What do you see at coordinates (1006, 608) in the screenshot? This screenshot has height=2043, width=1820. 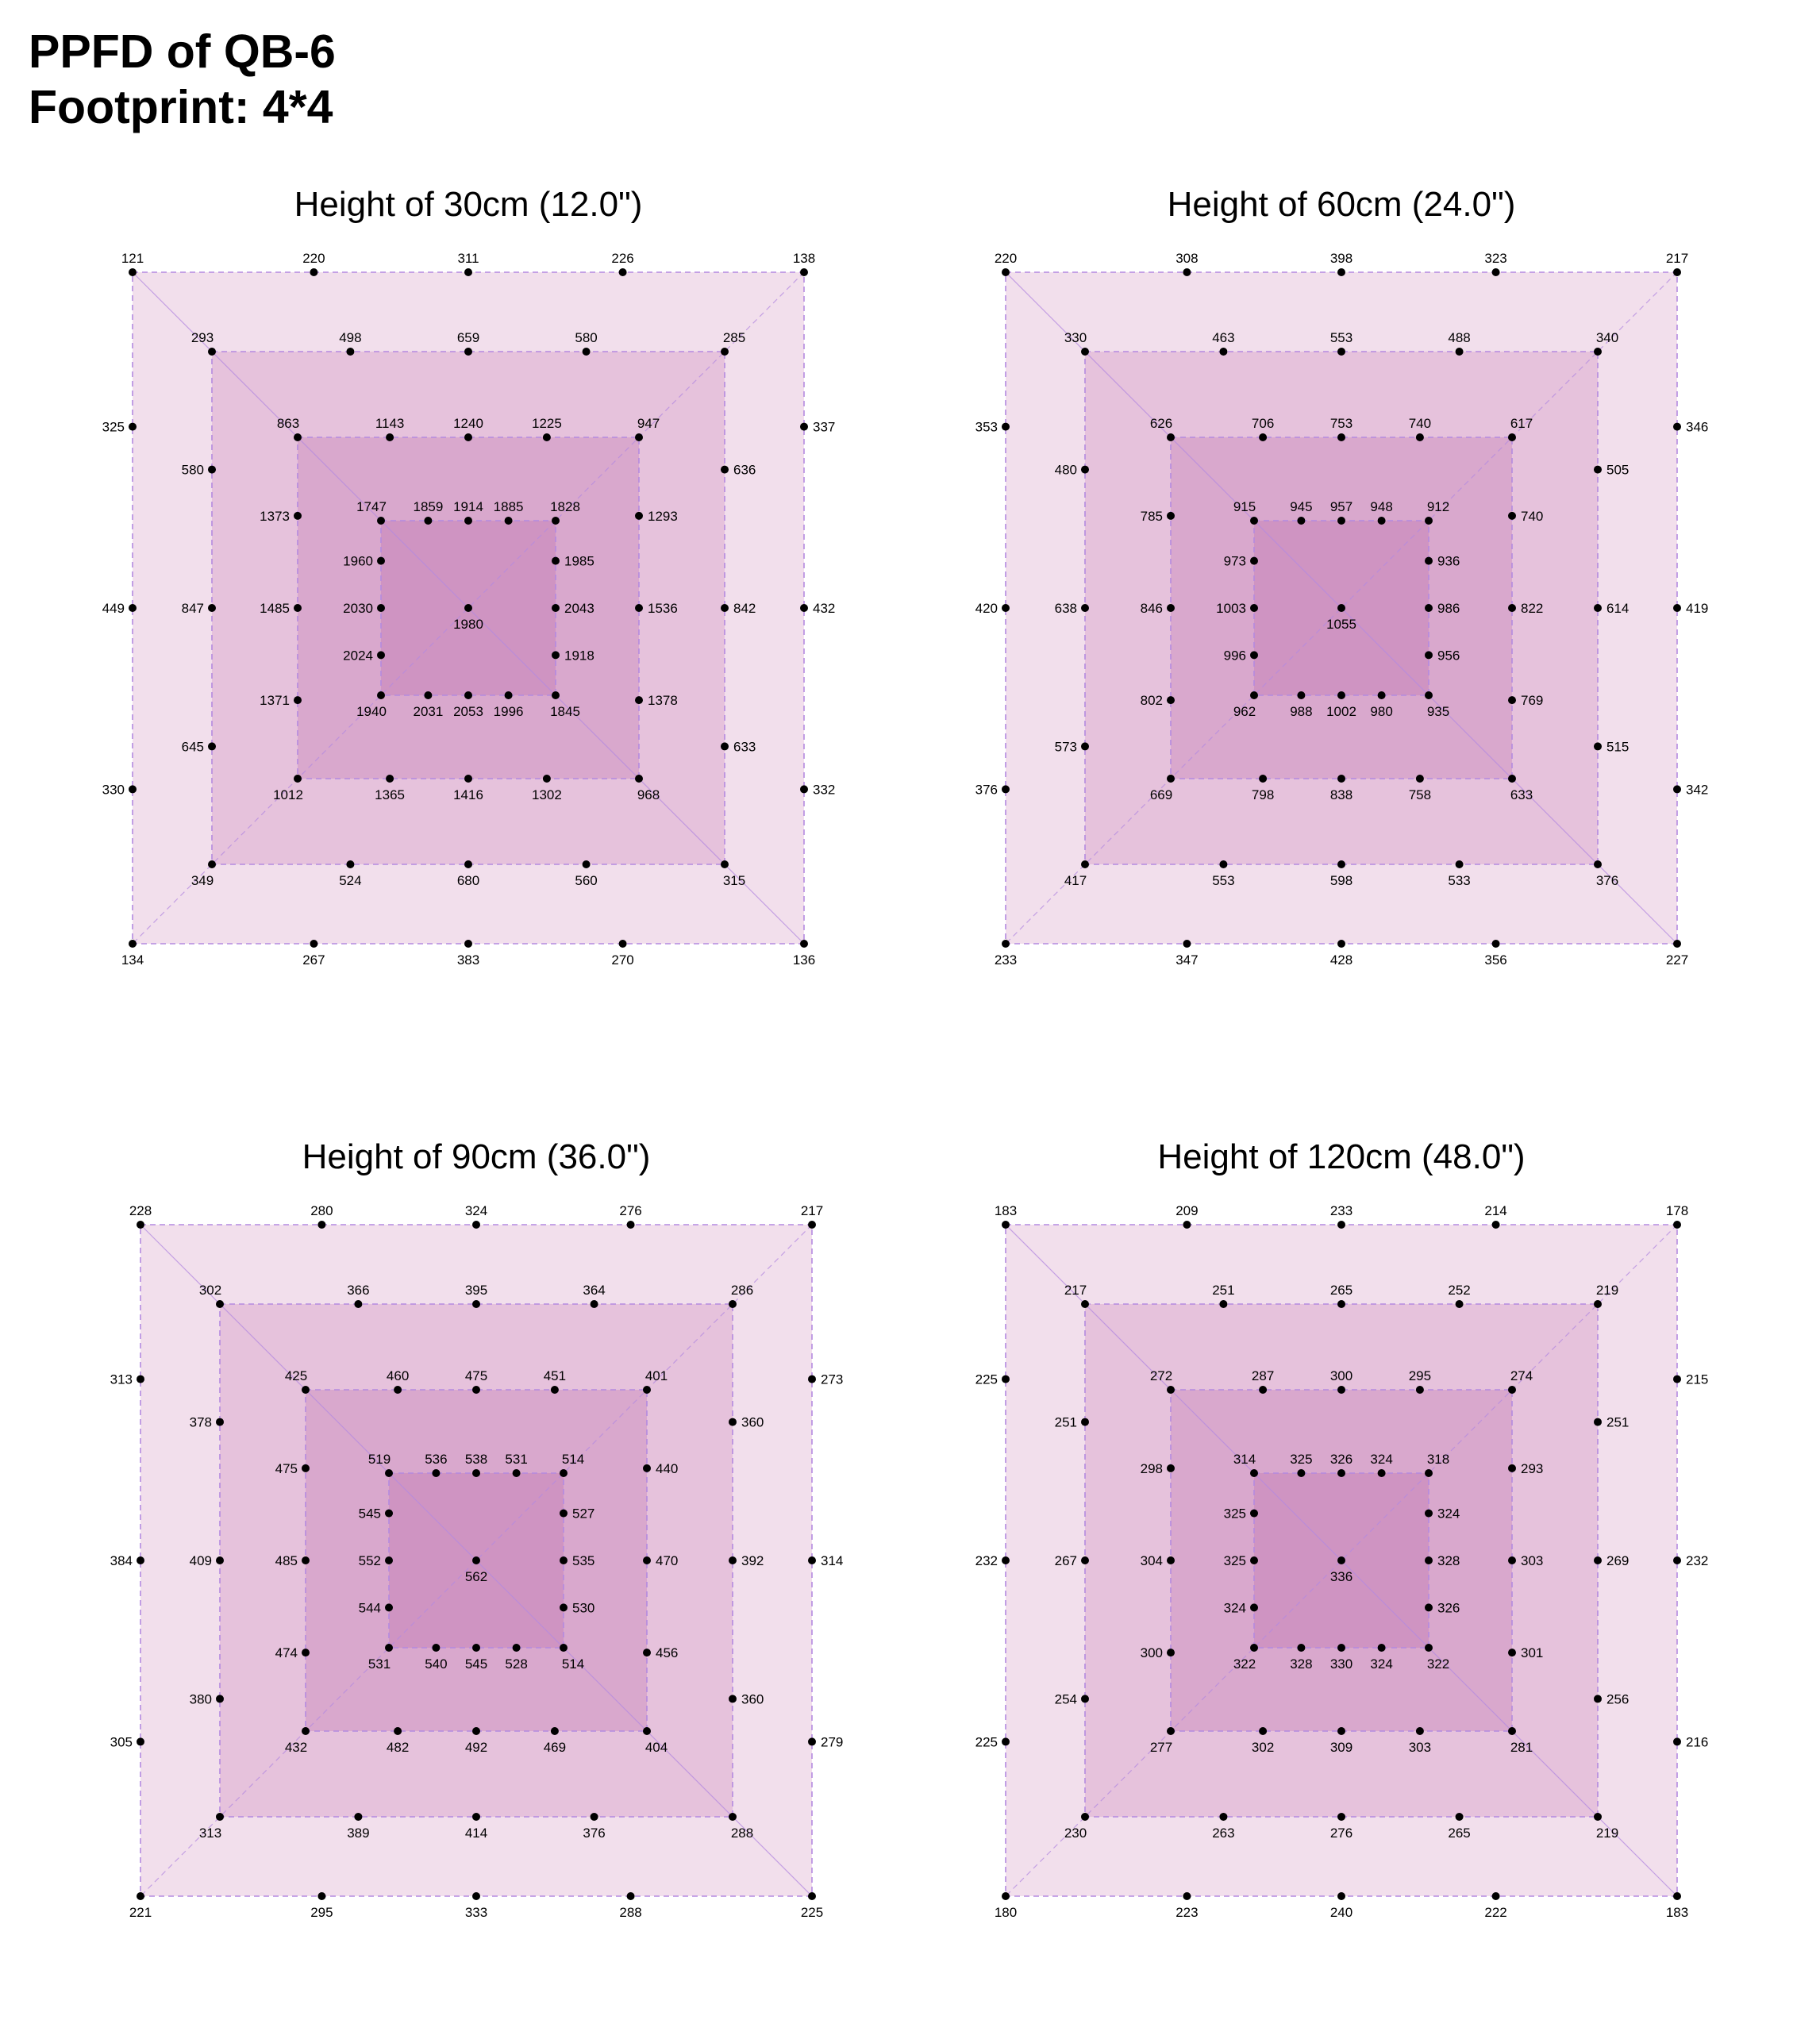 I see `chart-2-outer-left-1-point` at bounding box center [1006, 608].